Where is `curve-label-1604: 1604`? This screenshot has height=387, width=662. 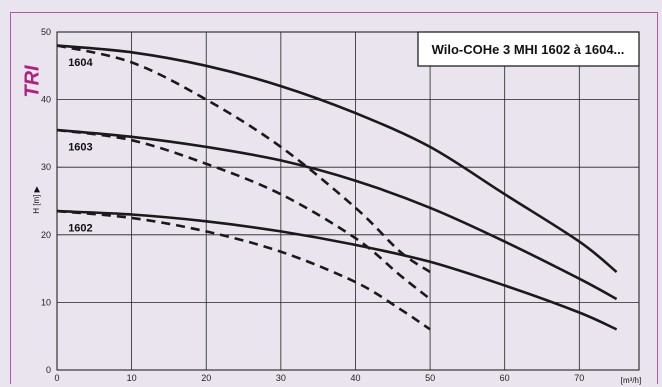 curve-label-1604: 1604 is located at coordinates (80, 63).